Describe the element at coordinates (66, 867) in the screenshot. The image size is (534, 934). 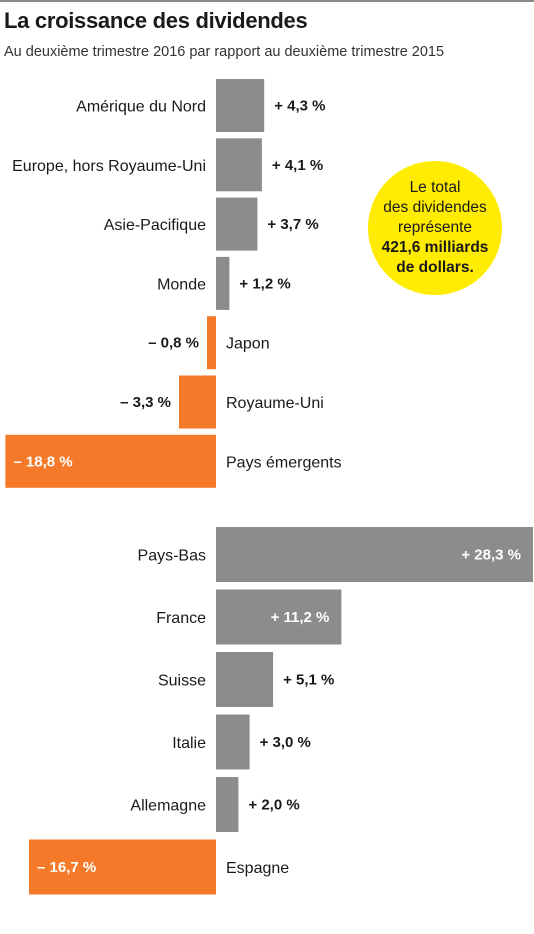
I see `value-label: – 16,7 %` at that location.